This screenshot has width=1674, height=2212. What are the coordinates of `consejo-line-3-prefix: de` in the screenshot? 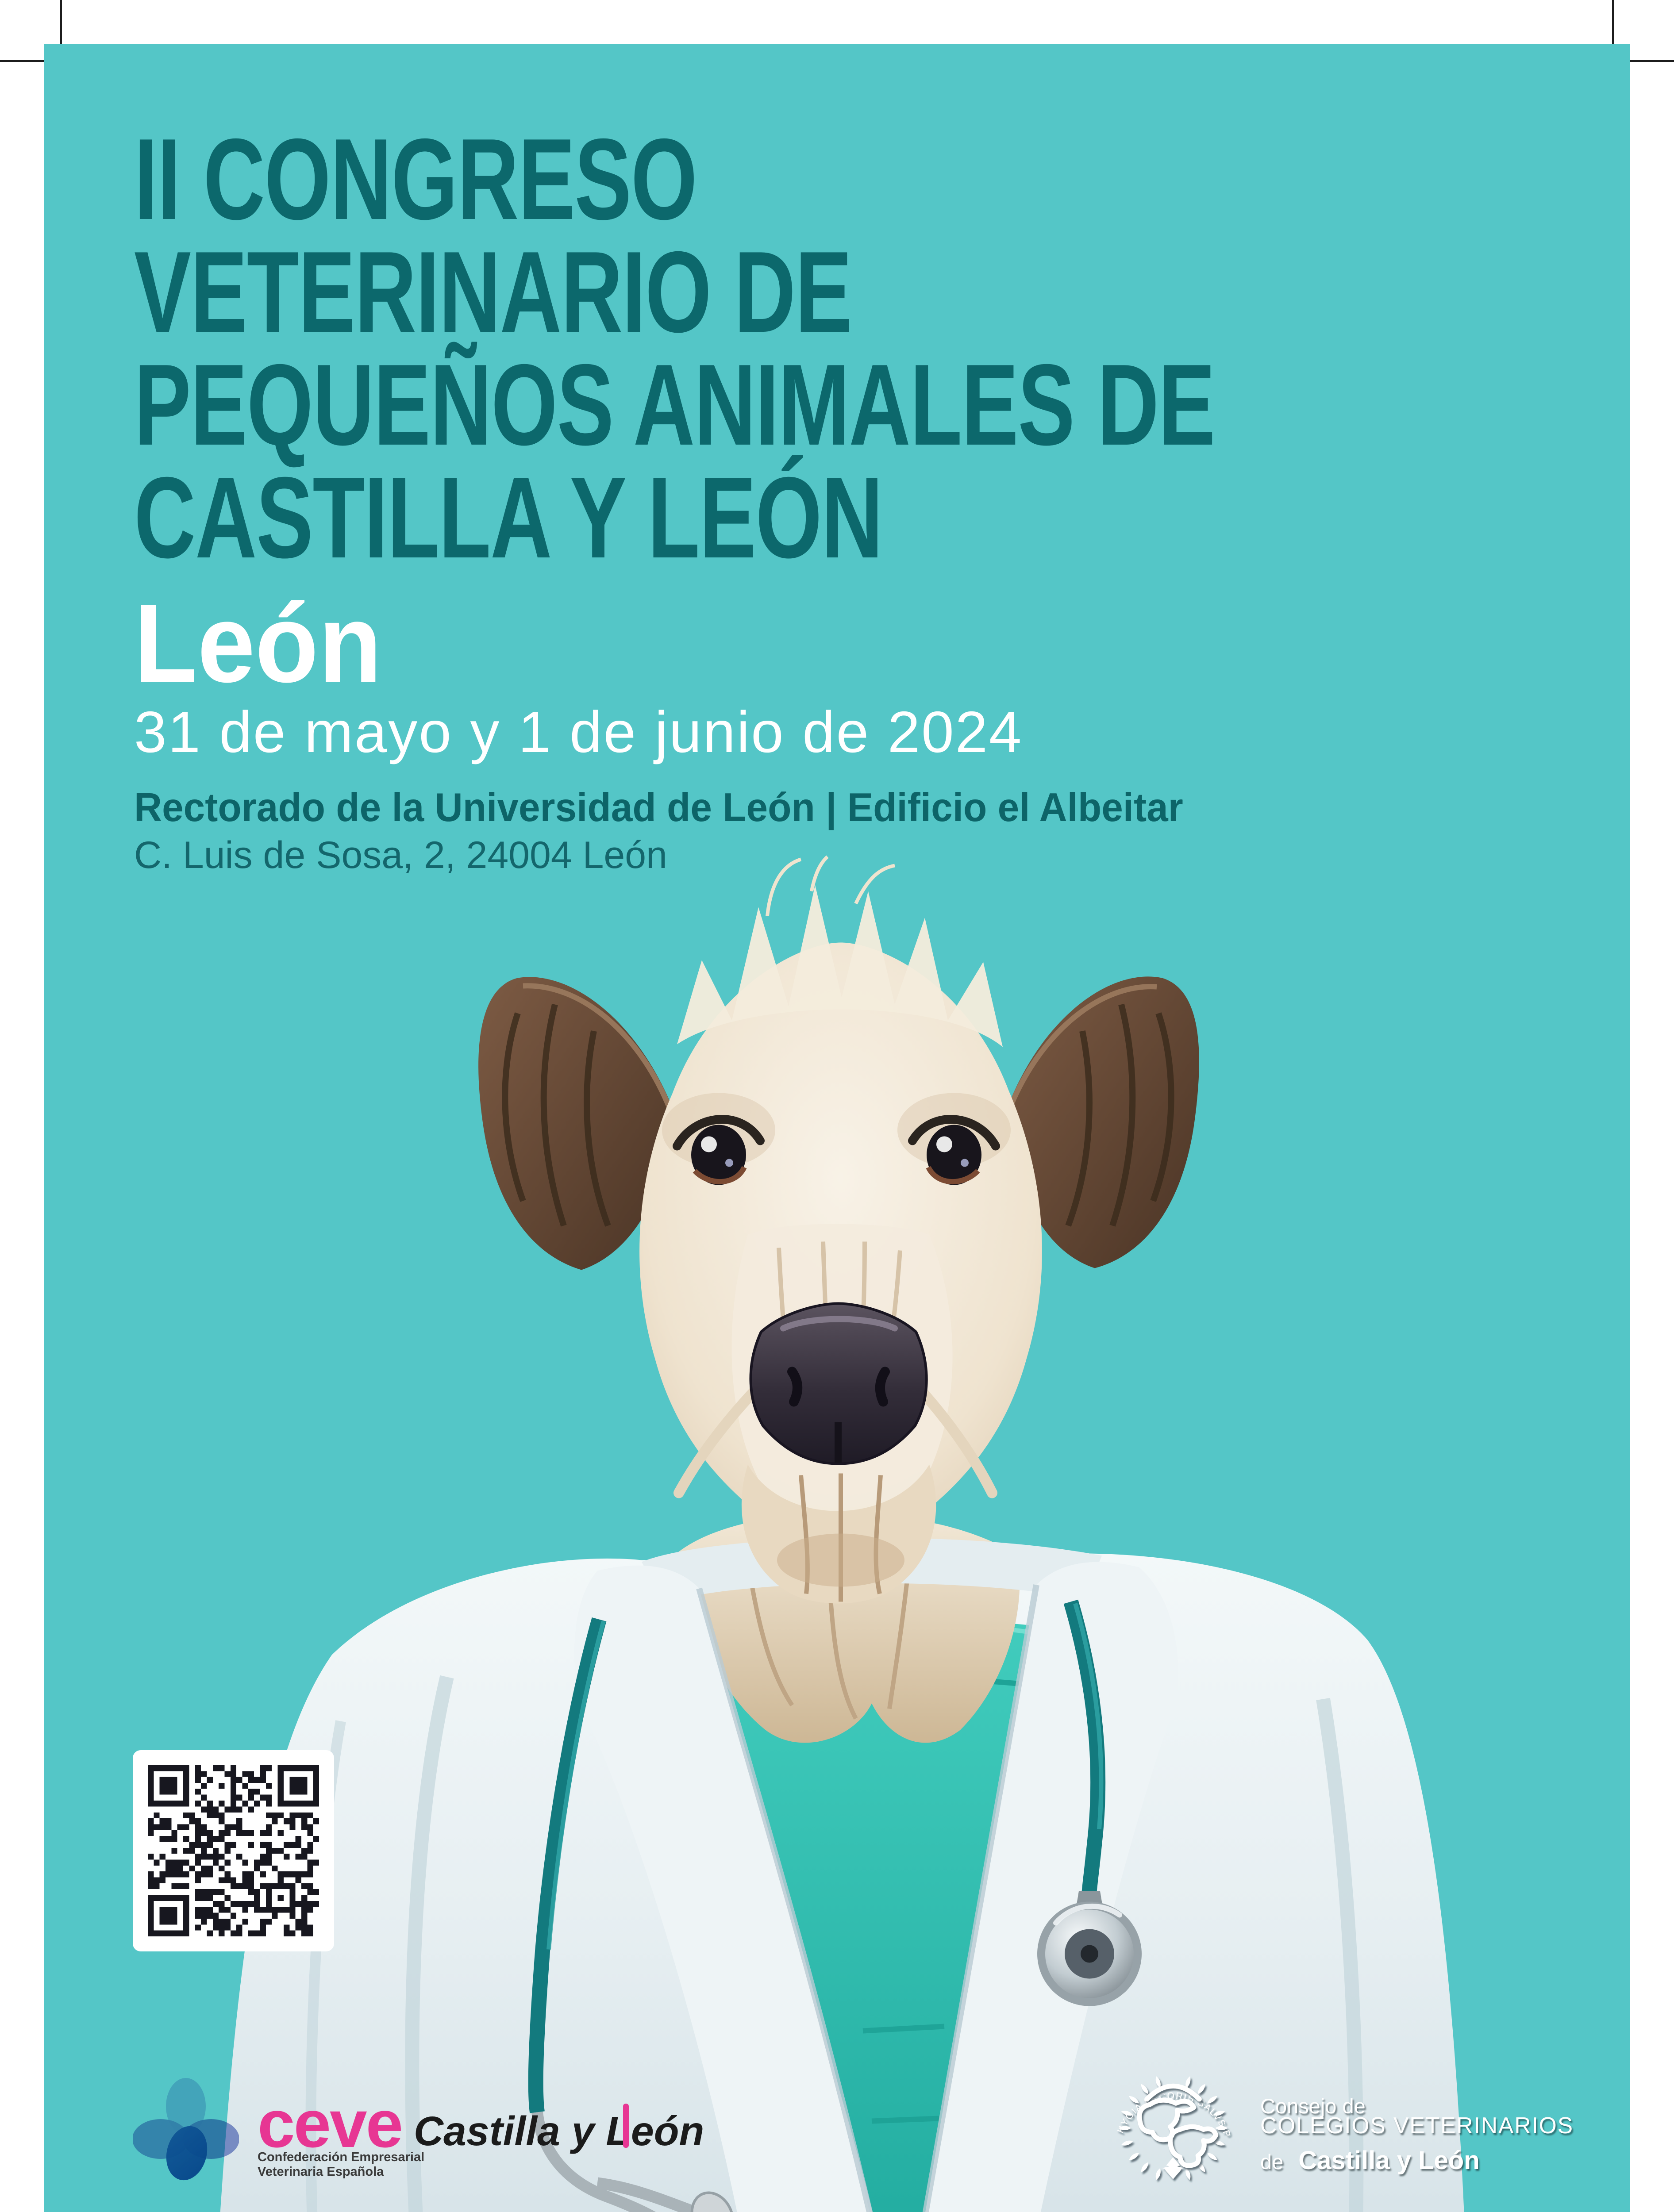 It's located at (1272, 2162).